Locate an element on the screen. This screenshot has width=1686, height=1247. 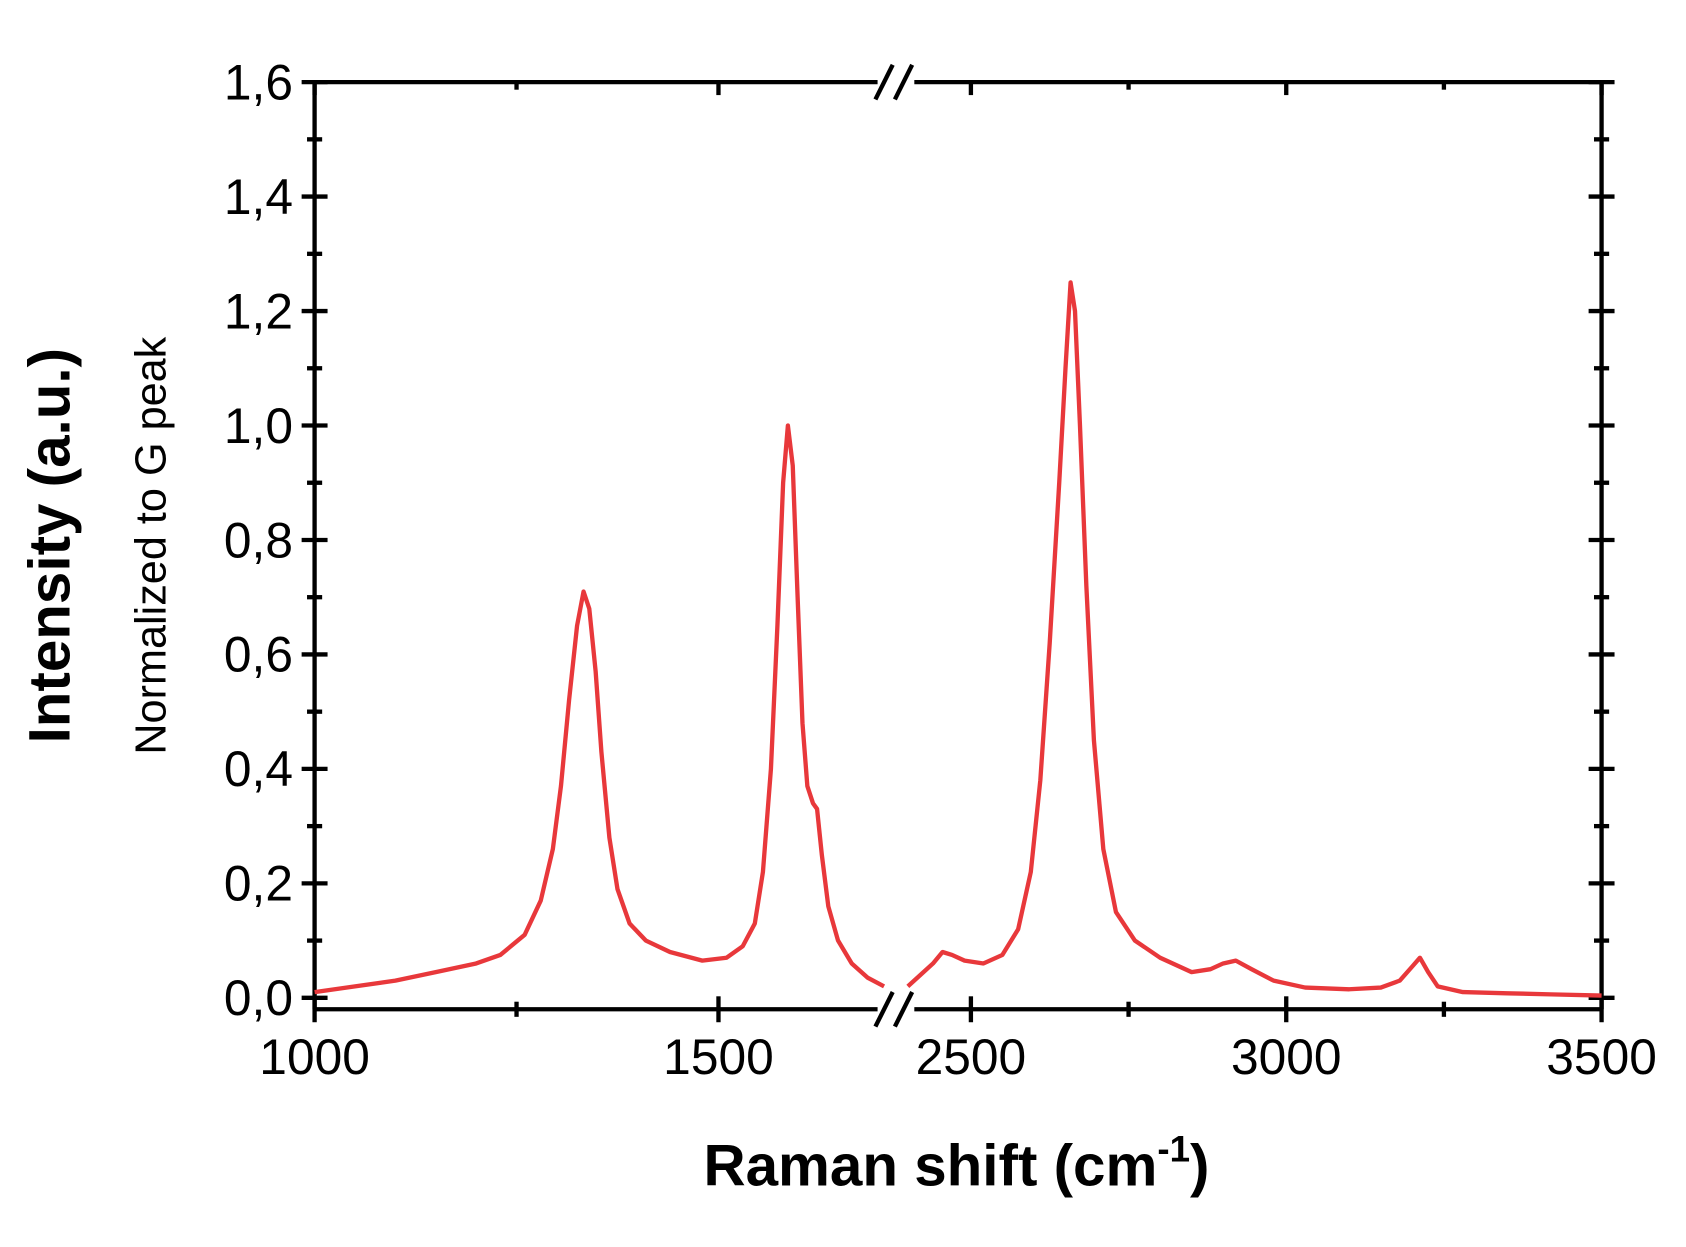
axis-break-bottom is located at coordinates (894, 1009).